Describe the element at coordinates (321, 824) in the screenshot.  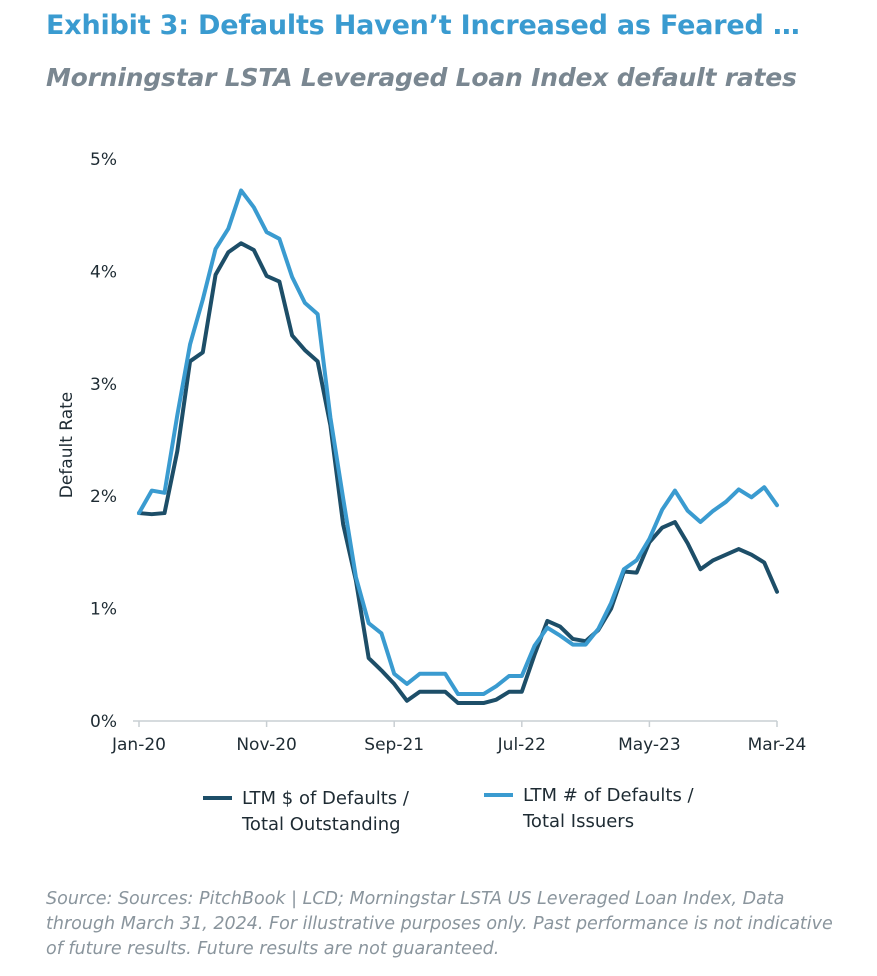
I see `legend-label-dollar-defaults-line2: Total Outstanding` at that location.